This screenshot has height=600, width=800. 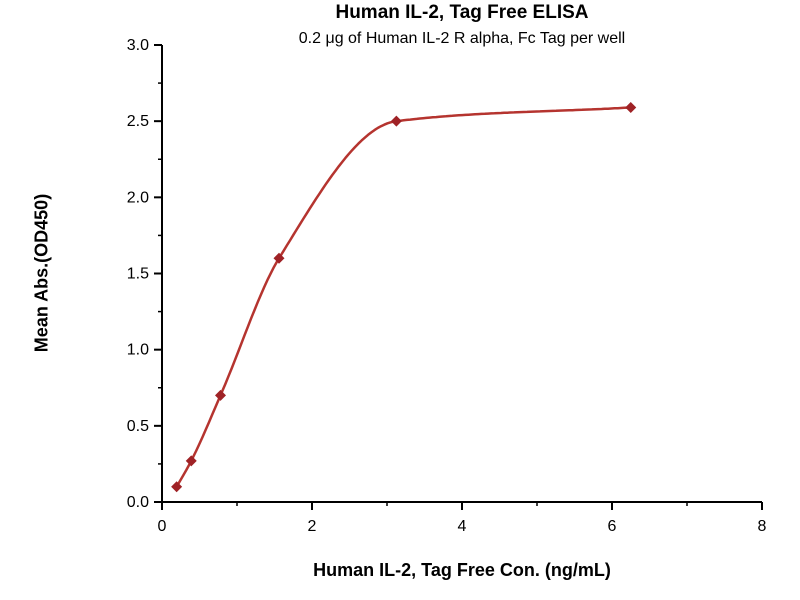 I want to click on y-tick-label: 3.0, so click(x=138, y=45).